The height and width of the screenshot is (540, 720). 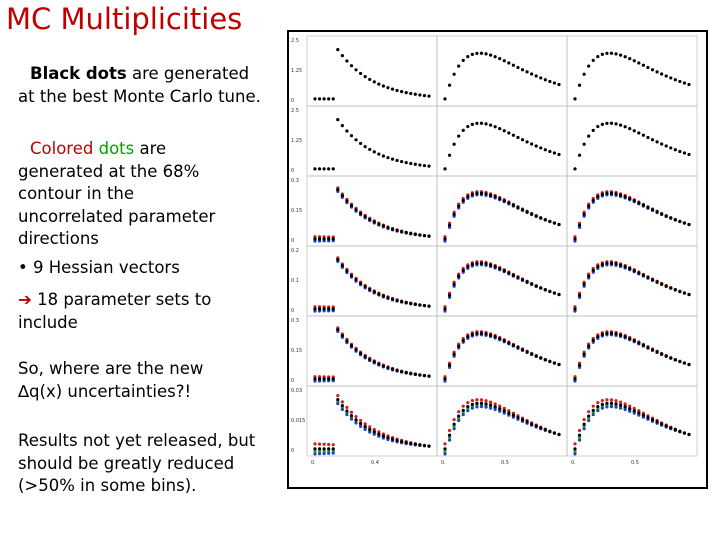 I want to click on y-tick-label: 0.3, so click(x=295, y=321).